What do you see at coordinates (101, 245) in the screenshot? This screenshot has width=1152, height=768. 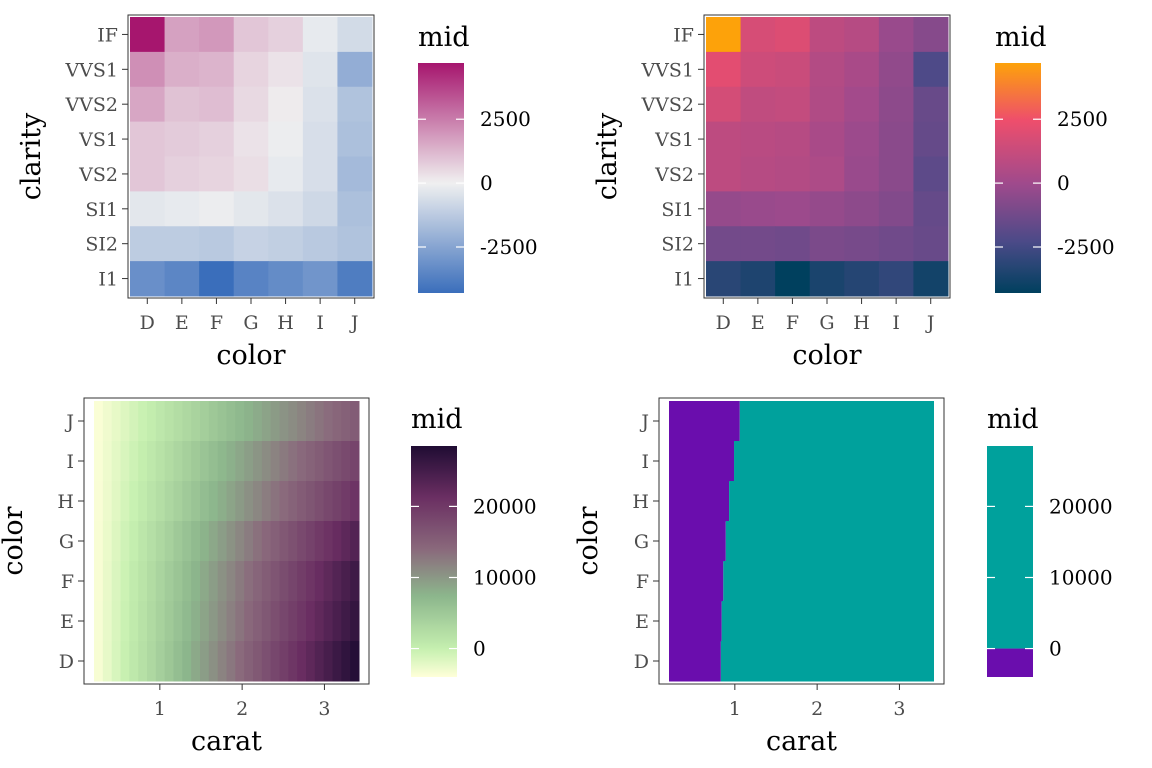 I see `y-tick-label: SI2` at bounding box center [101, 245].